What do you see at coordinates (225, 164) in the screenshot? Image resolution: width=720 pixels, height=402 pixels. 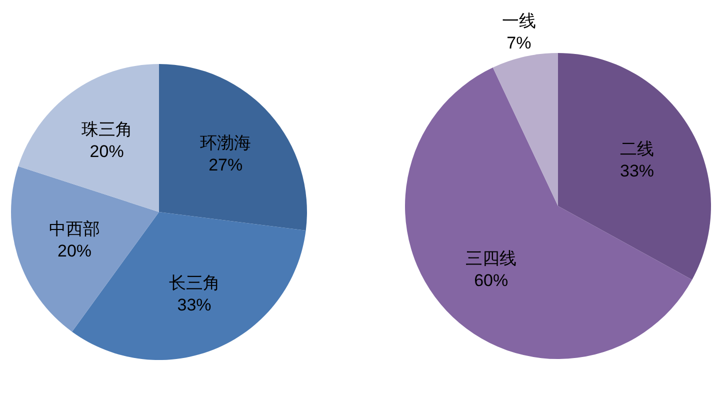 I see `data-label: 27%` at bounding box center [225, 164].